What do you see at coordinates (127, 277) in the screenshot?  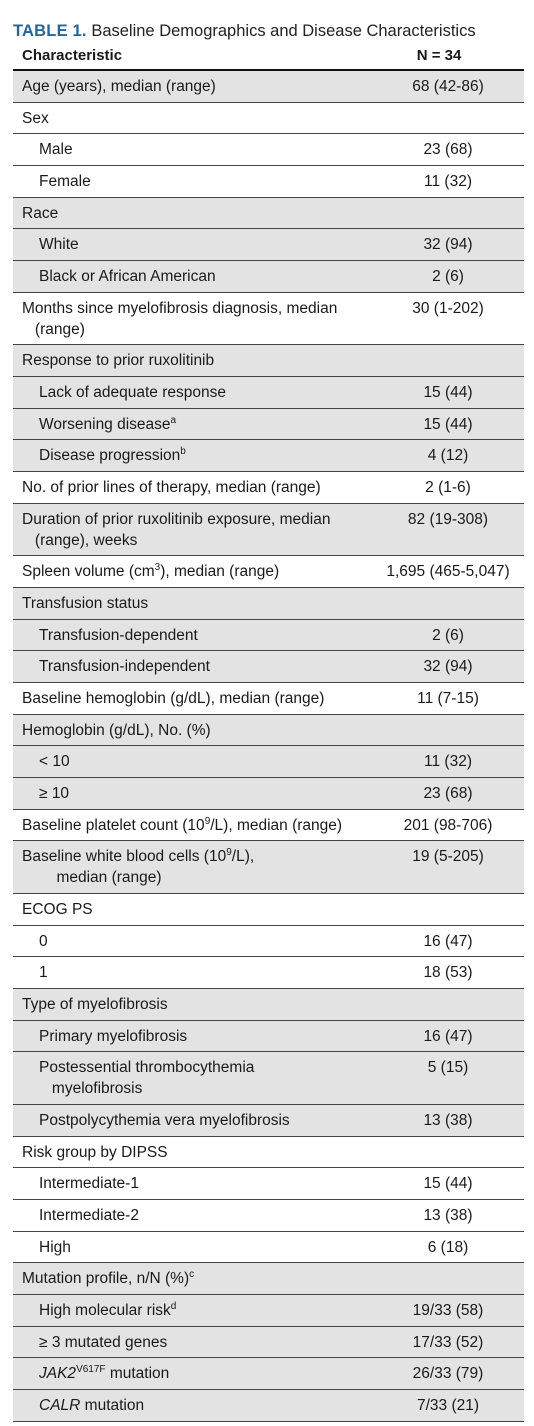 I see `row-label-text: Black or African American` at bounding box center [127, 277].